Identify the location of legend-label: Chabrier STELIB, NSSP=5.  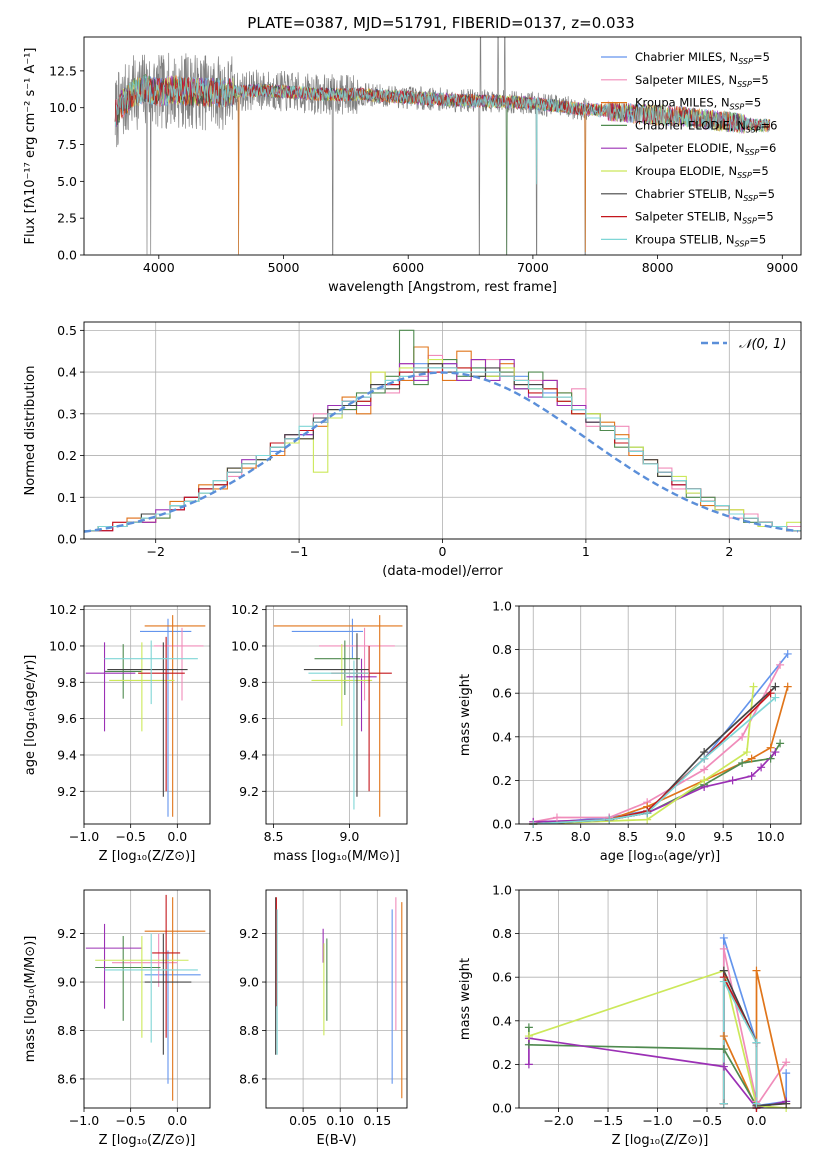
(705, 195).